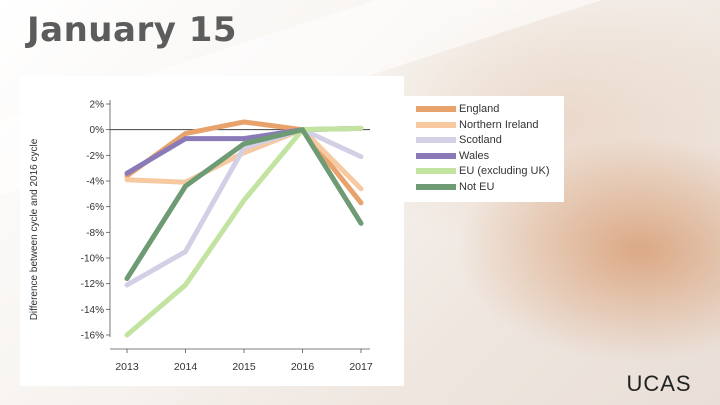 The image size is (720, 405). I want to click on legend-item: Wales, so click(452, 156).